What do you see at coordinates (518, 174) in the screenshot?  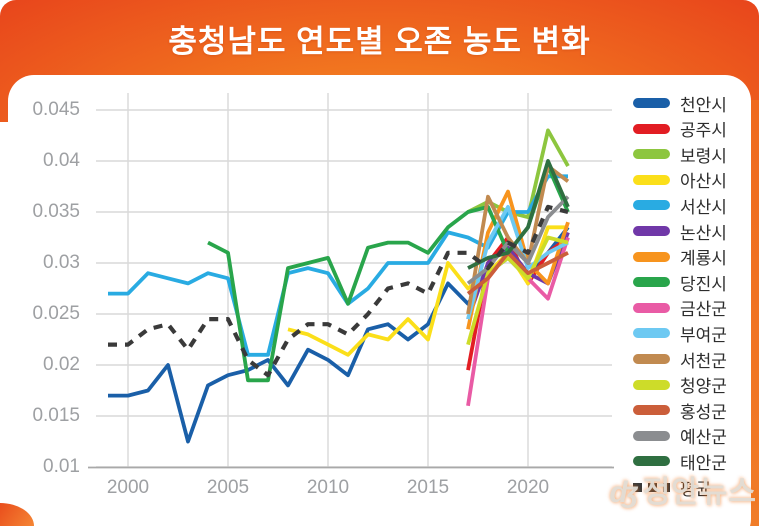 I see `series-line-보령시` at bounding box center [518, 174].